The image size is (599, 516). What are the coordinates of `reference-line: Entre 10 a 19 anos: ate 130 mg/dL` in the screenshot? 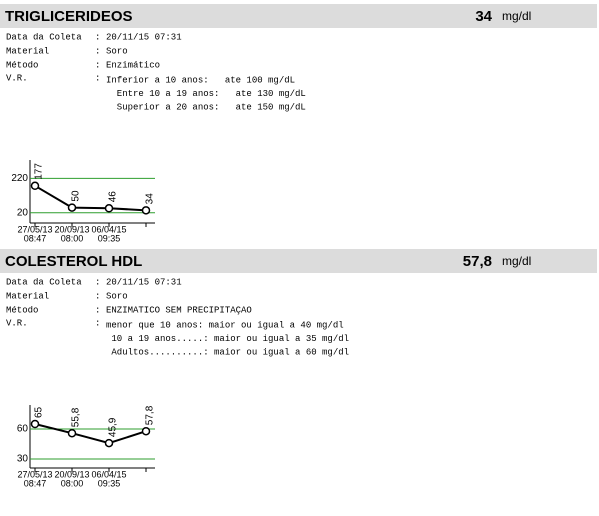 It's located at (206, 94).